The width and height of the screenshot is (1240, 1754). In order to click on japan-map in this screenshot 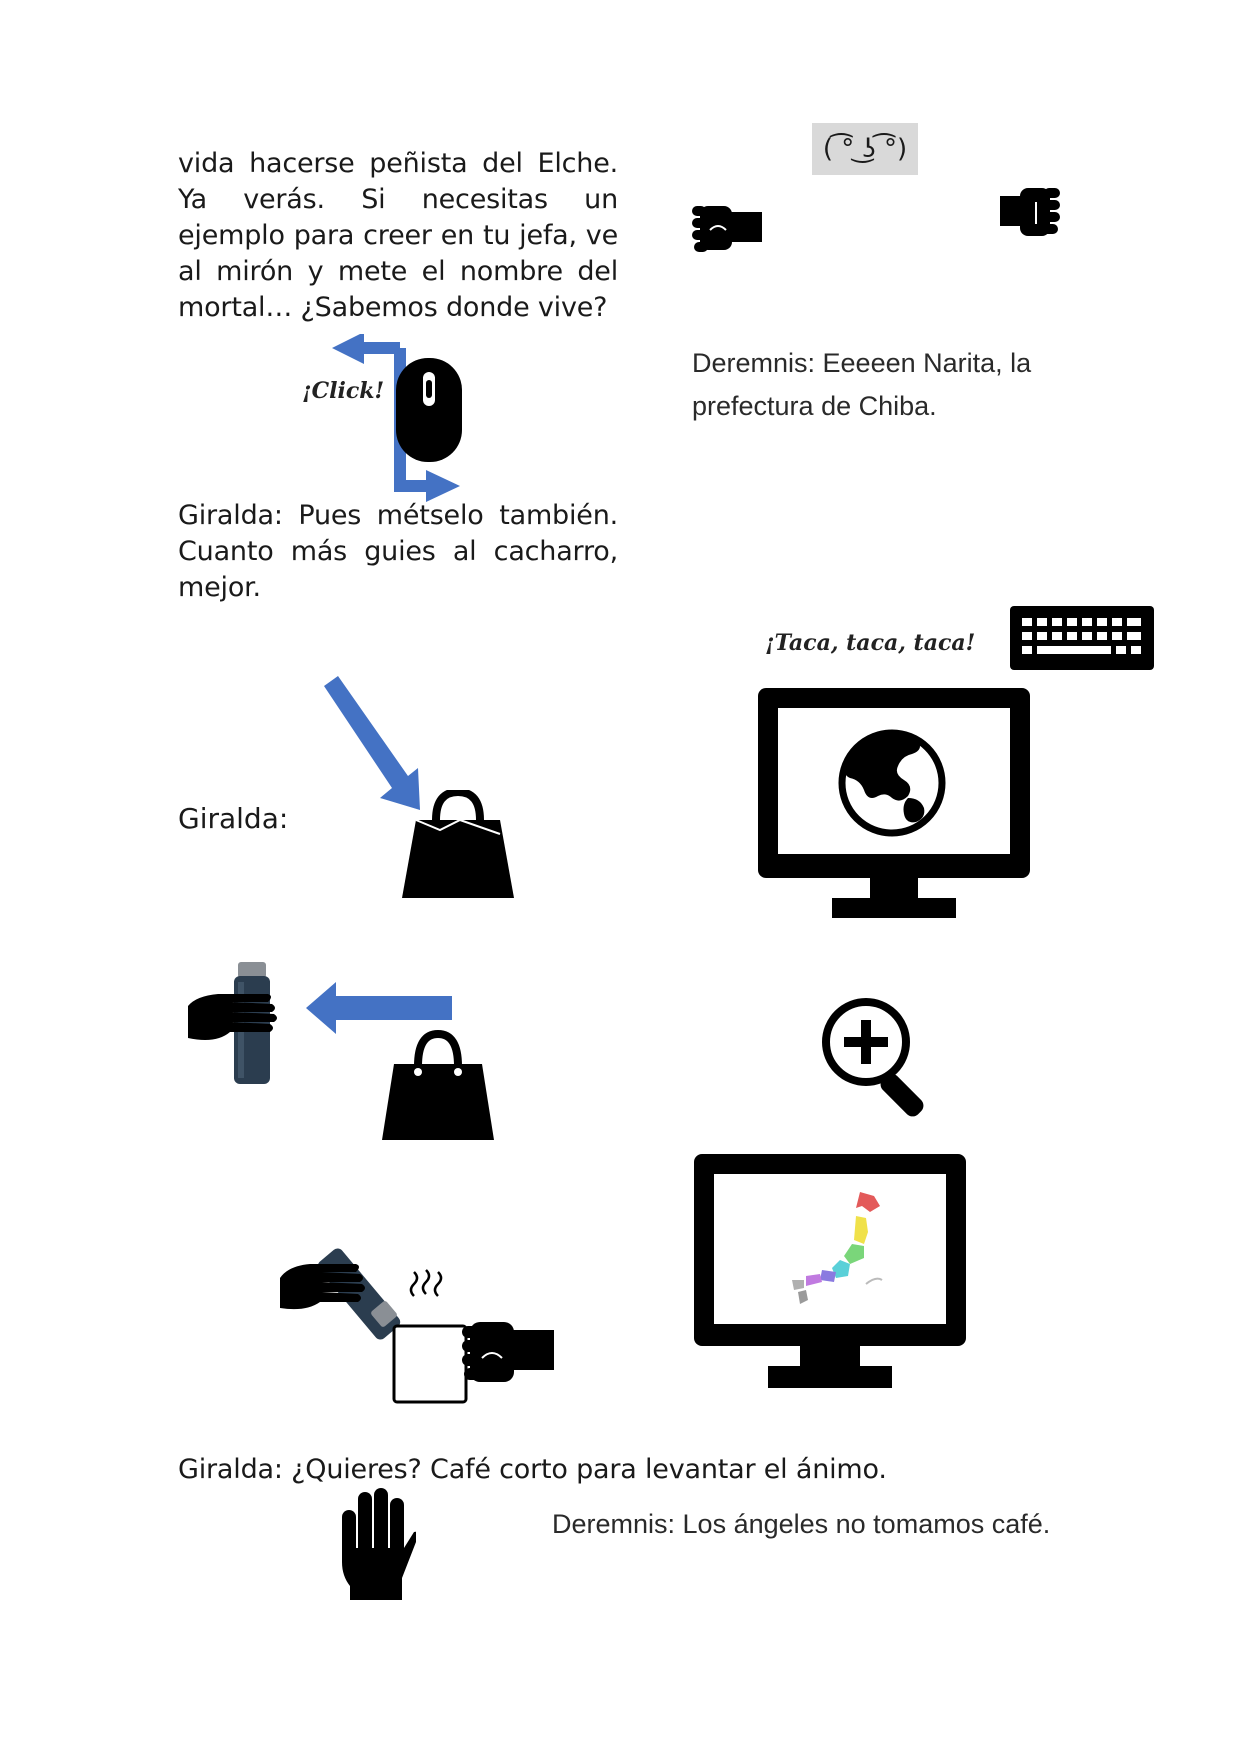, I will do `click(837, 1248)`.